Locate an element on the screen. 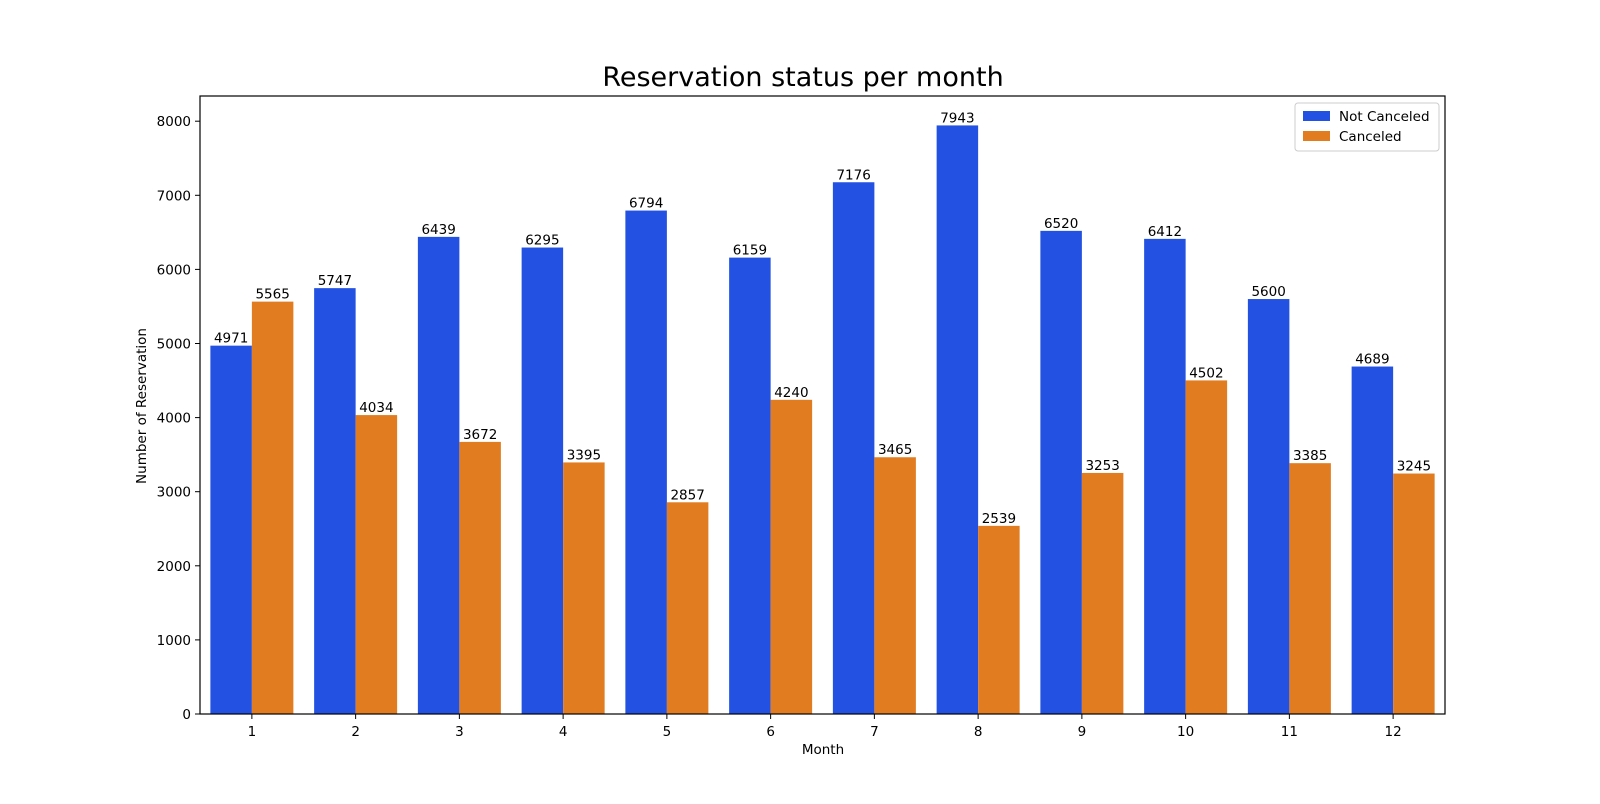 The width and height of the screenshot is (1600, 804). data-label: 6412 is located at coordinates (1165, 232).